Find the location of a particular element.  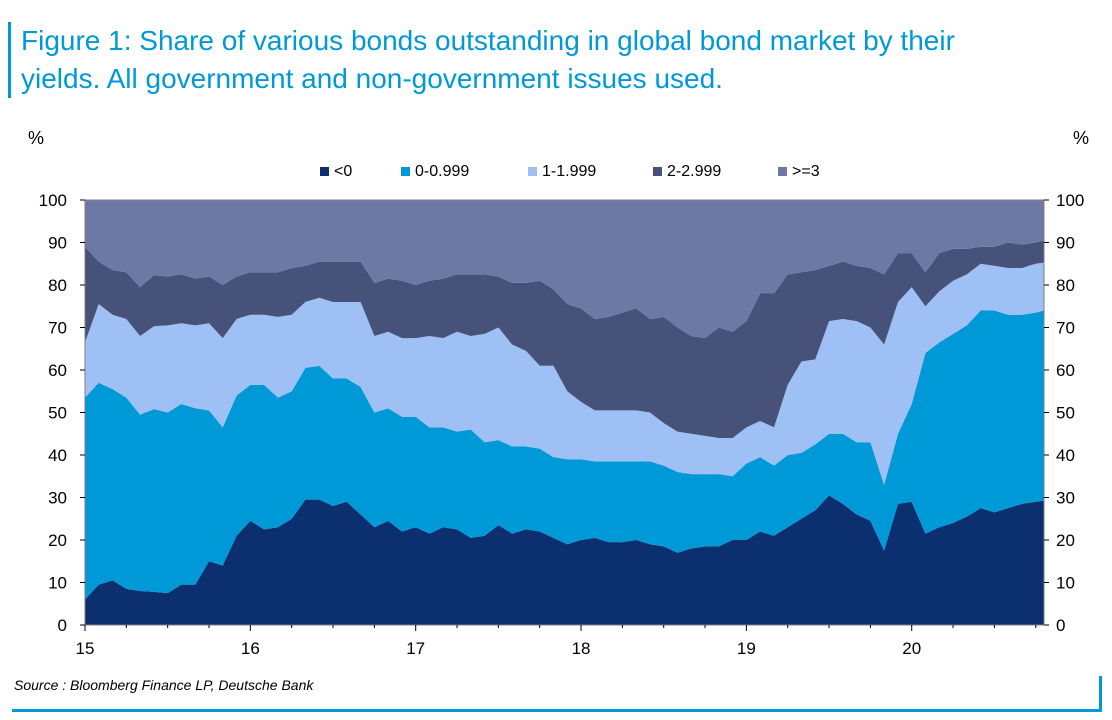

legend-label-2: 1-1.999 is located at coordinates (569, 171).